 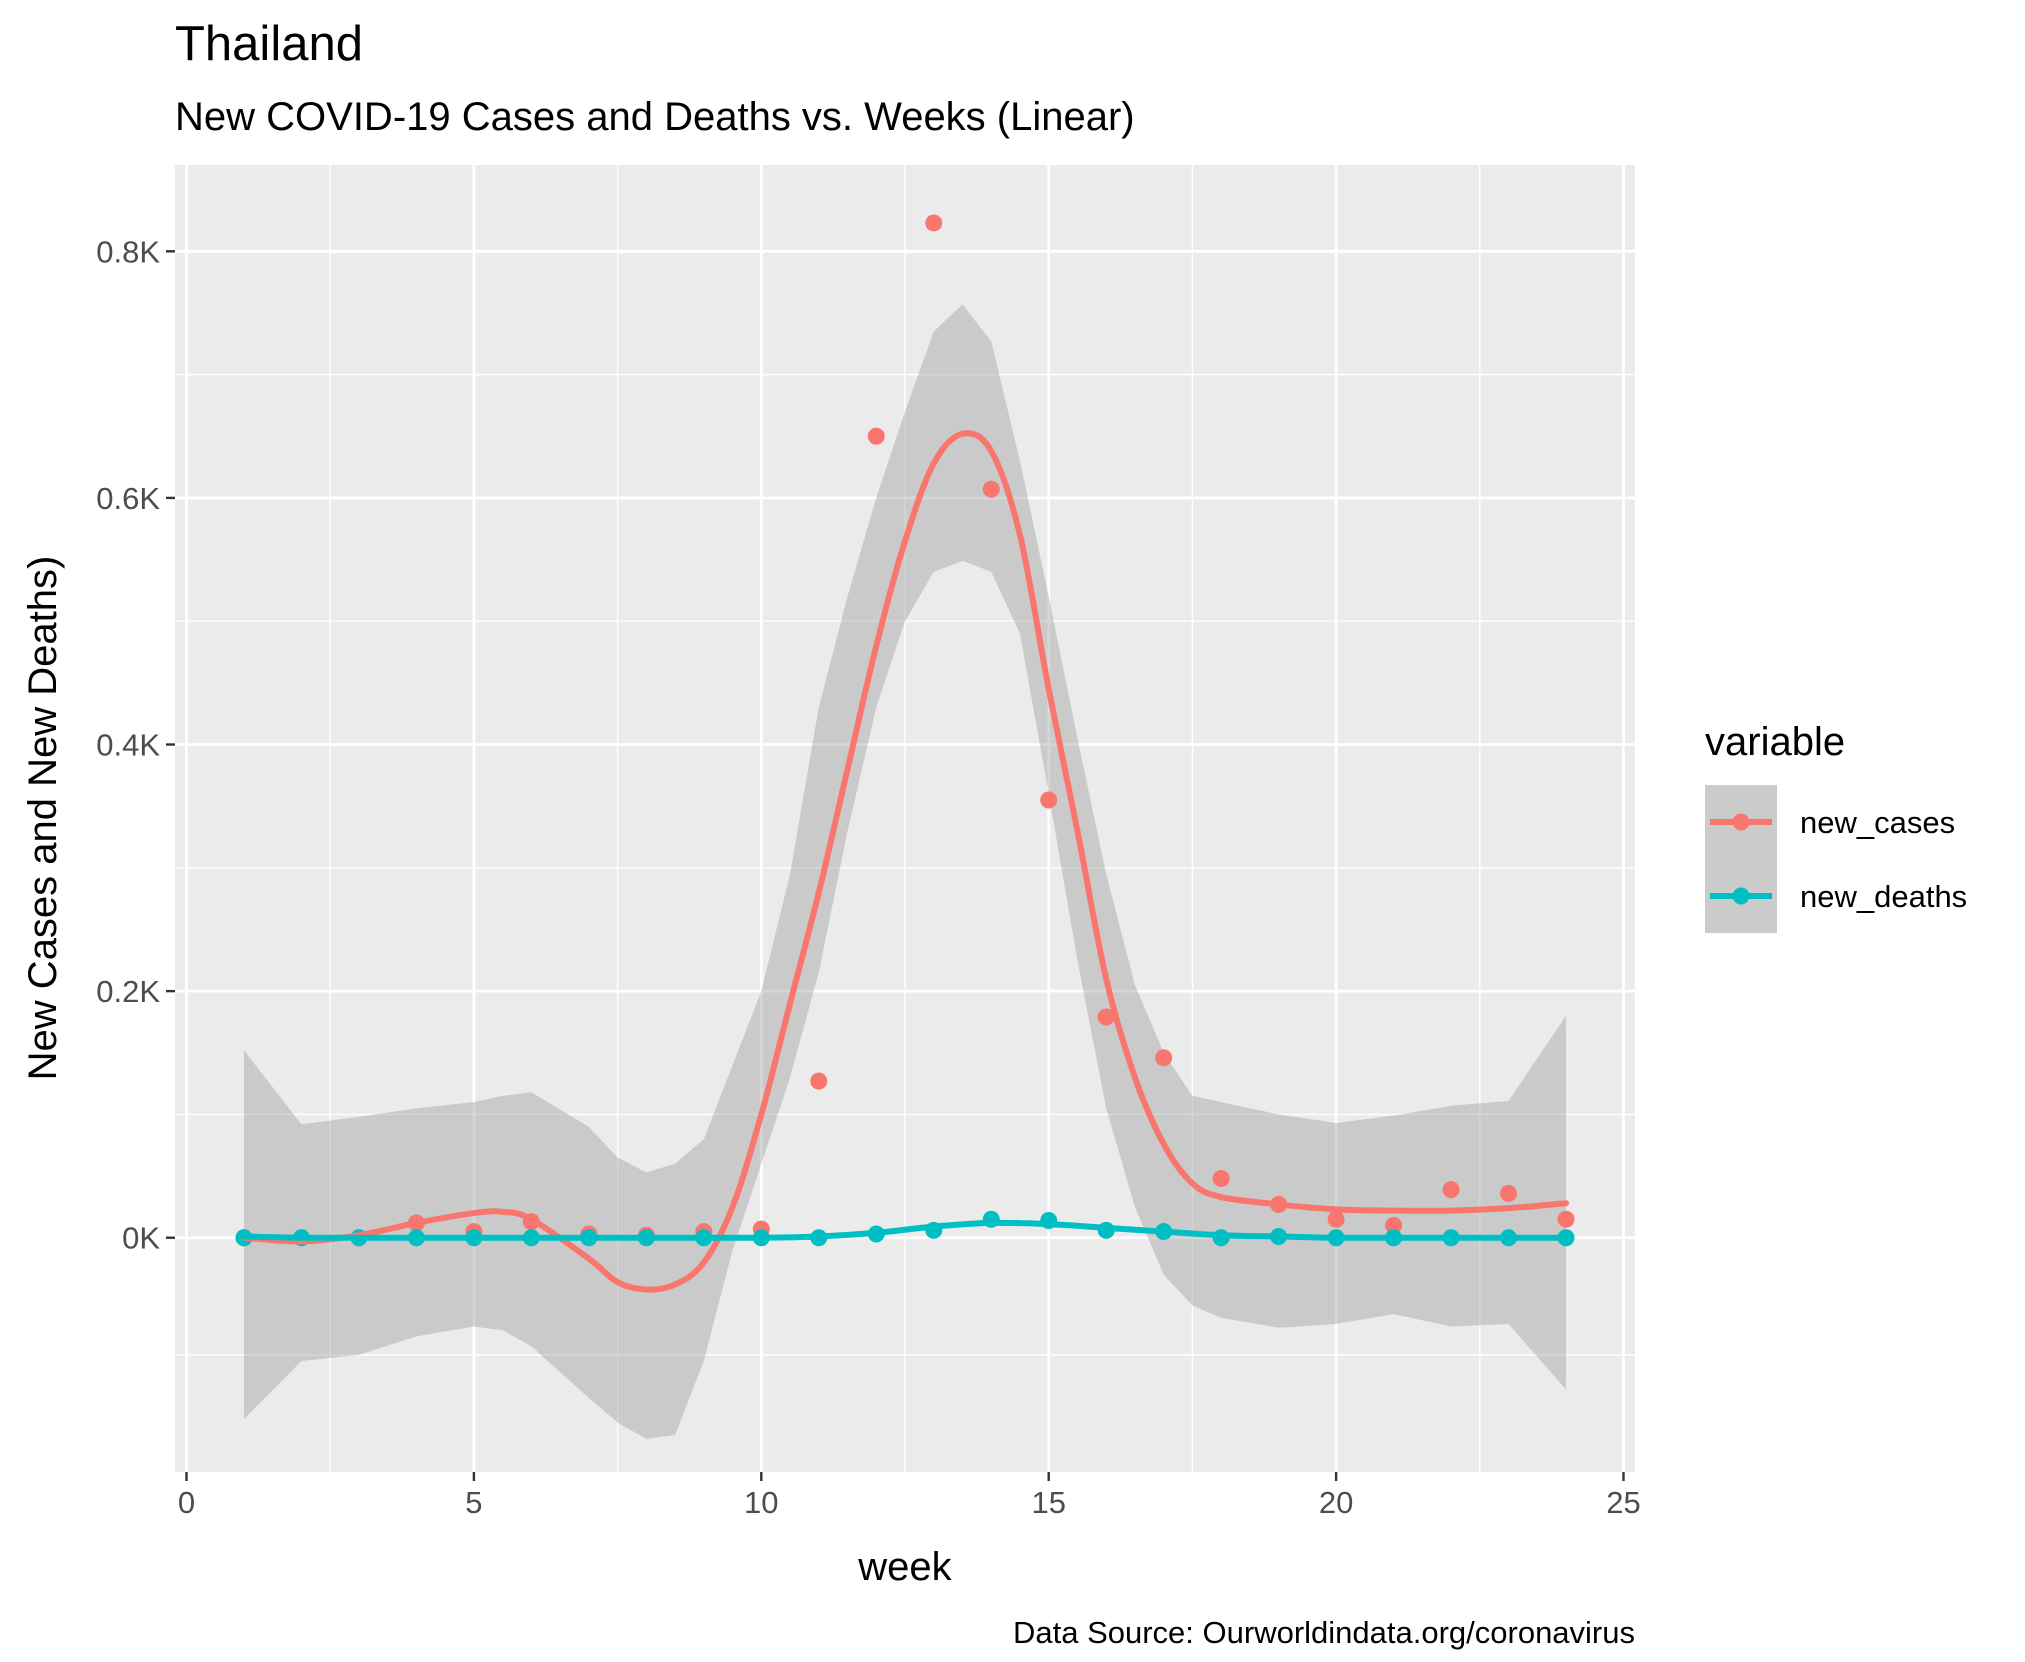 What do you see at coordinates (128, 745) in the screenshot?
I see `y-tick-label: 0.4K` at bounding box center [128, 745].